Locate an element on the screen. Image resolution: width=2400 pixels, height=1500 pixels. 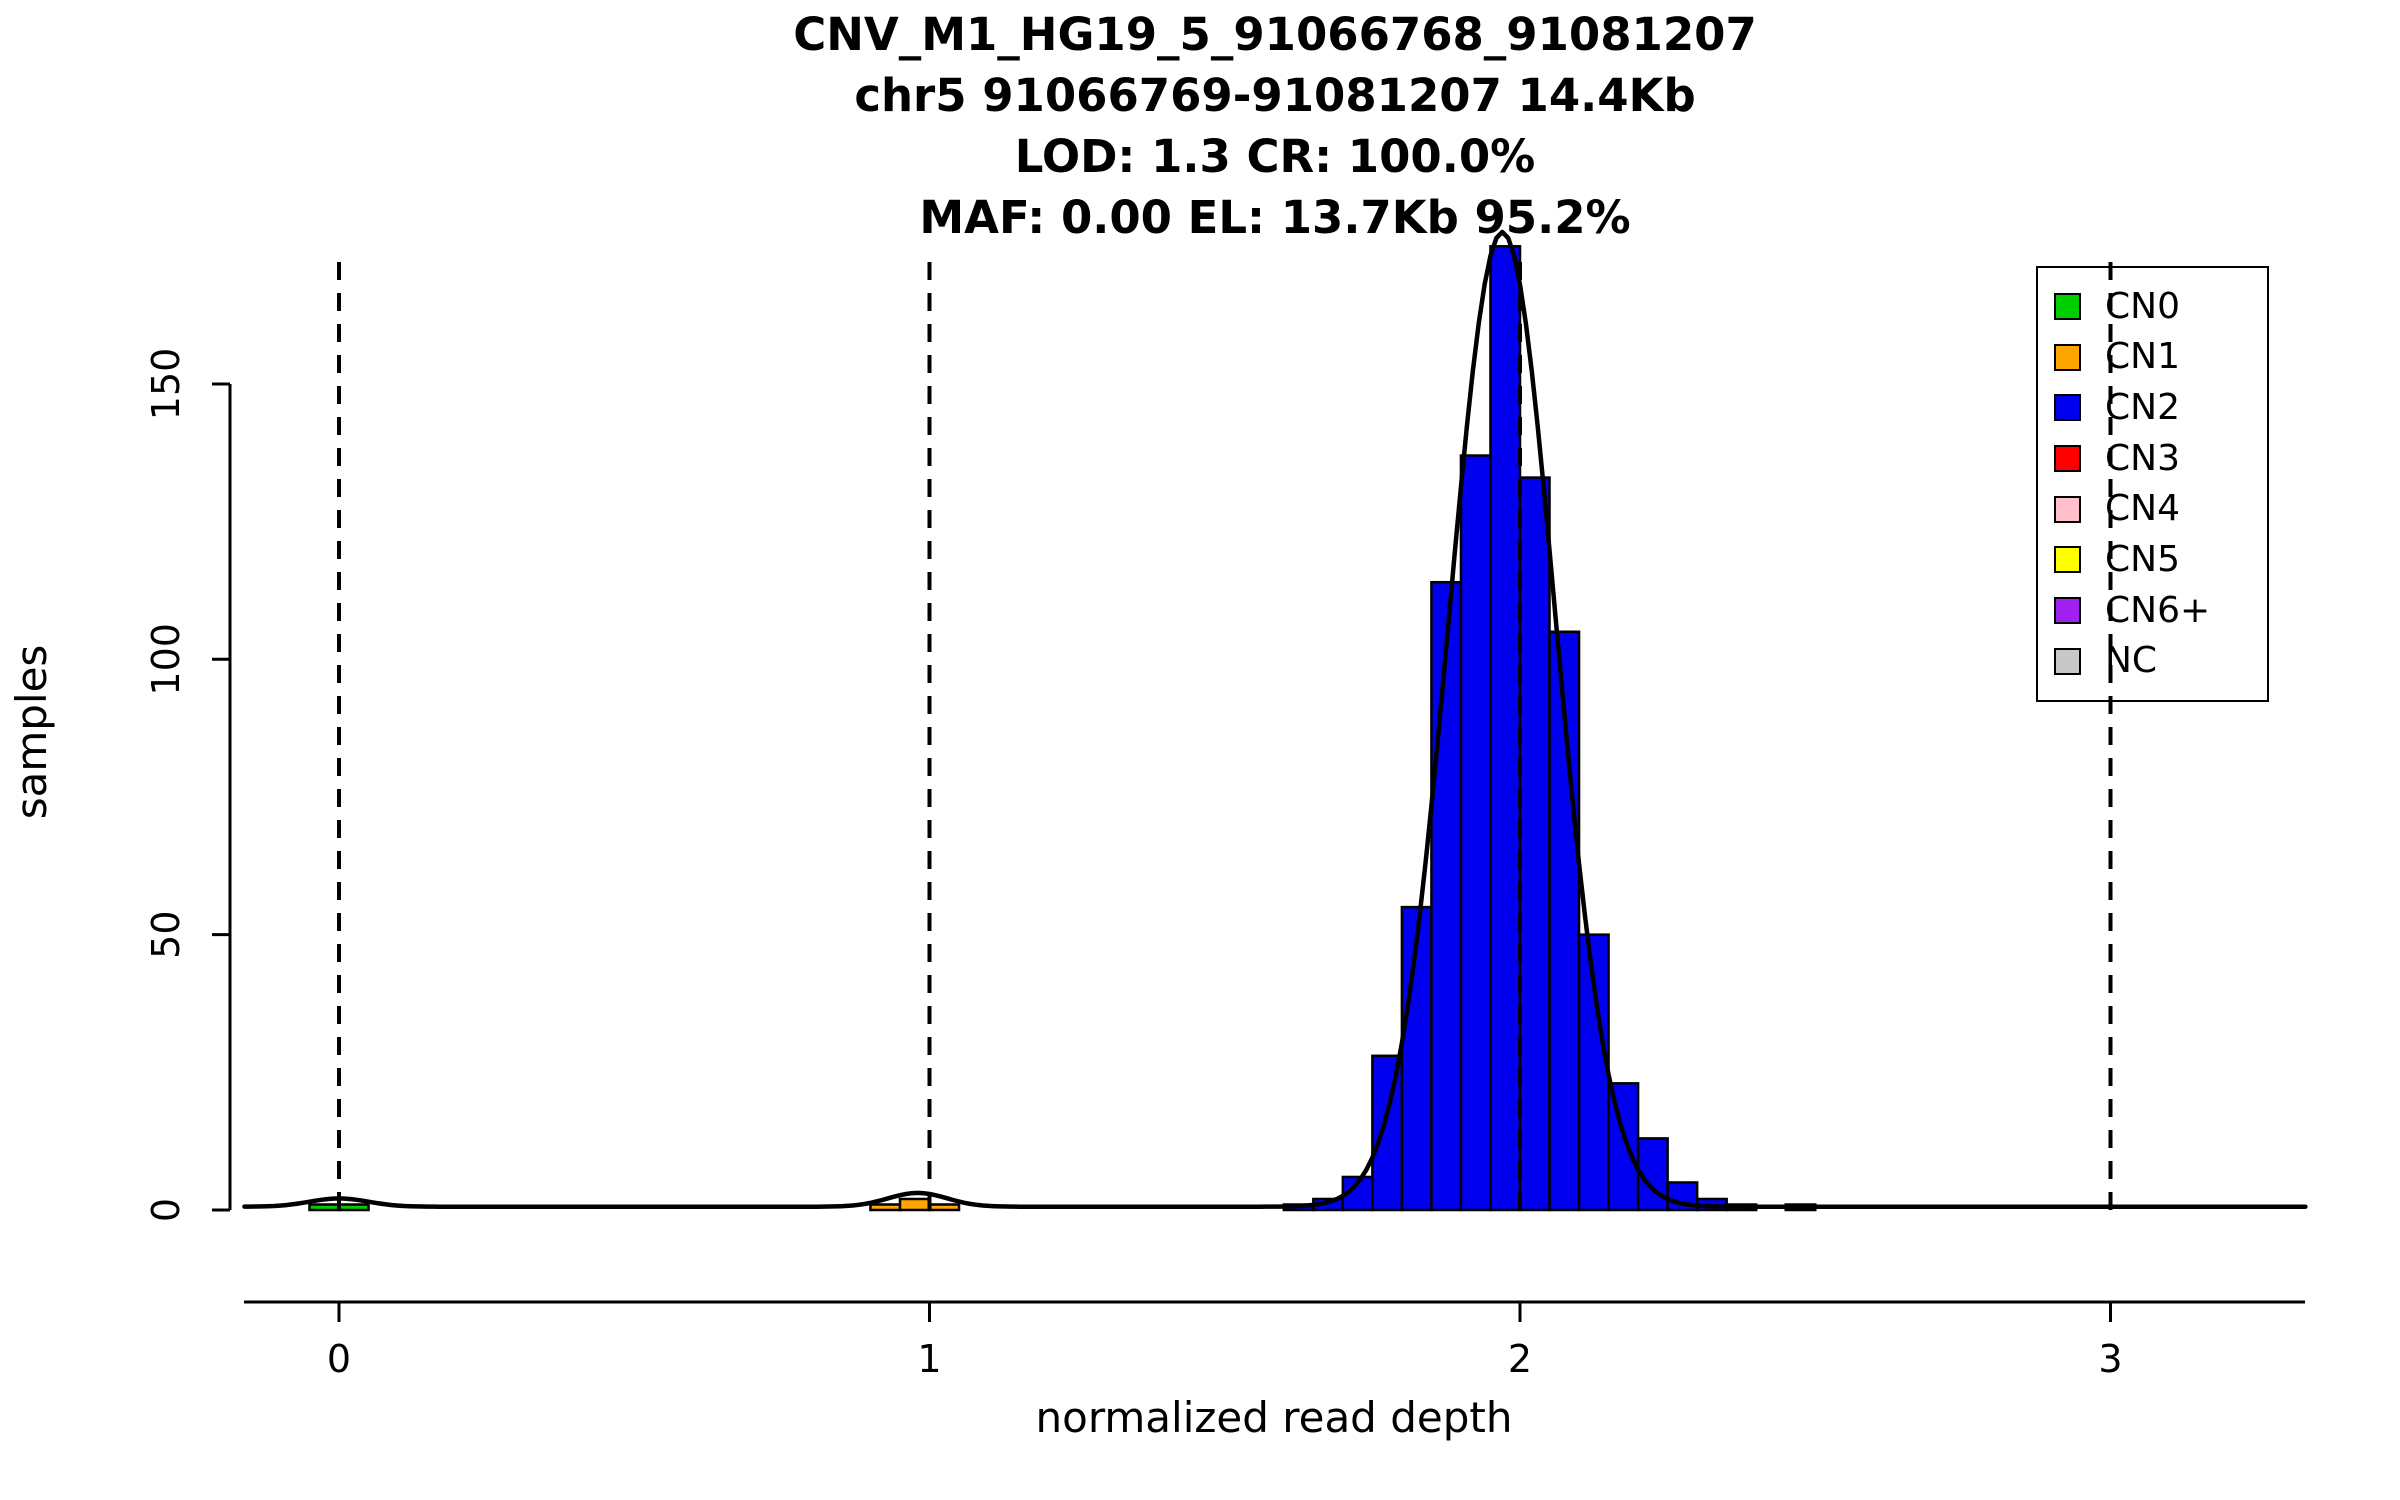
x-tick-label: 3 is located at coordinates (2110, 1359).